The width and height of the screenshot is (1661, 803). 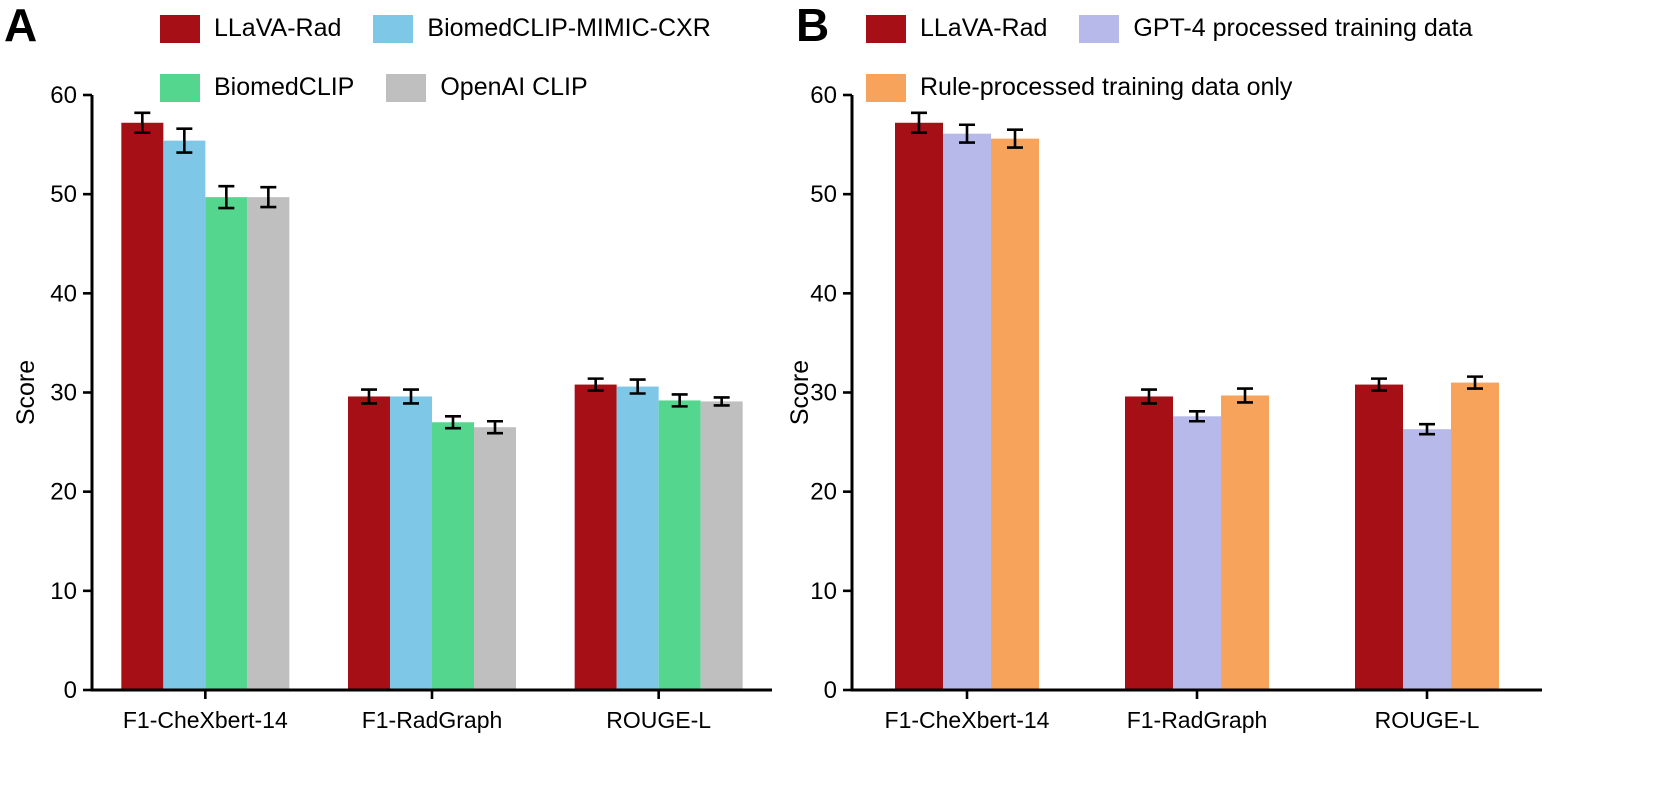 What do you see at coordinates (180, 87) in the screenshot?
I see `legend-swatch-biomedclip` at bounding box center [180, 87].